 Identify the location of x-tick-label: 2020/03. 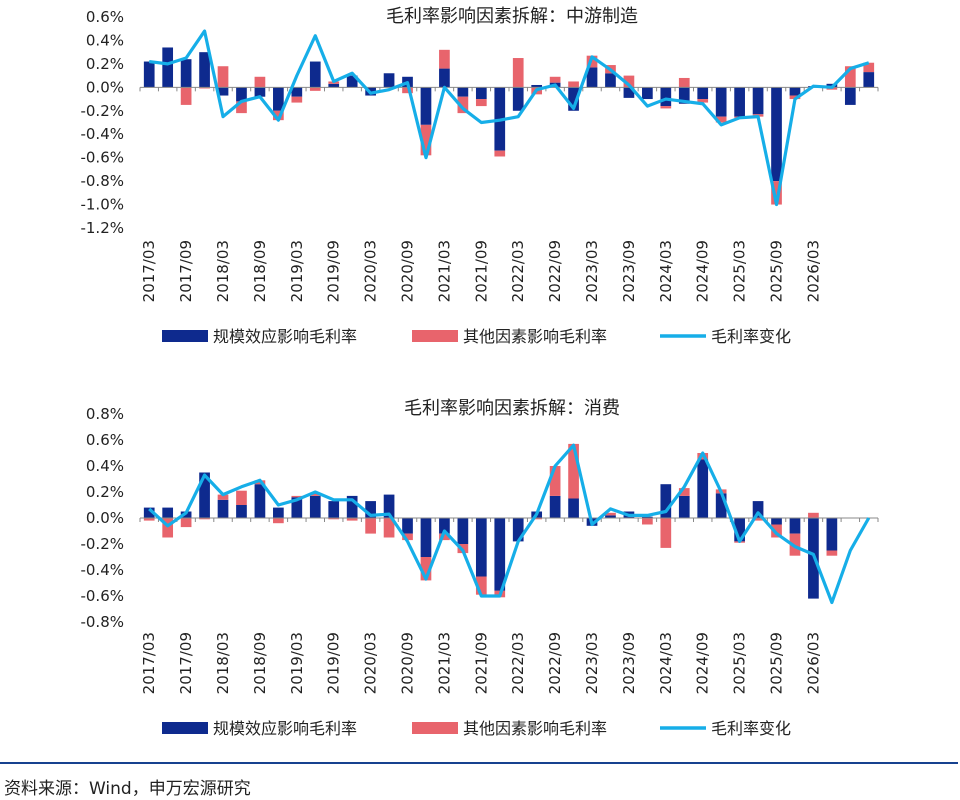
(371, 271).